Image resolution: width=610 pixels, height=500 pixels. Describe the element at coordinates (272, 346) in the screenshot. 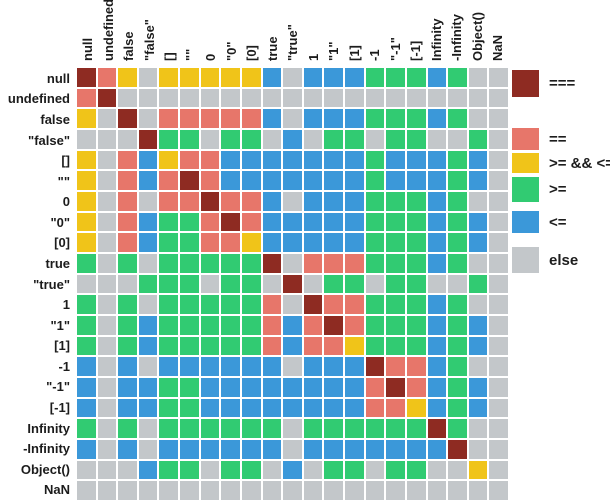

I see `cell-a1-vs-true` at that location.